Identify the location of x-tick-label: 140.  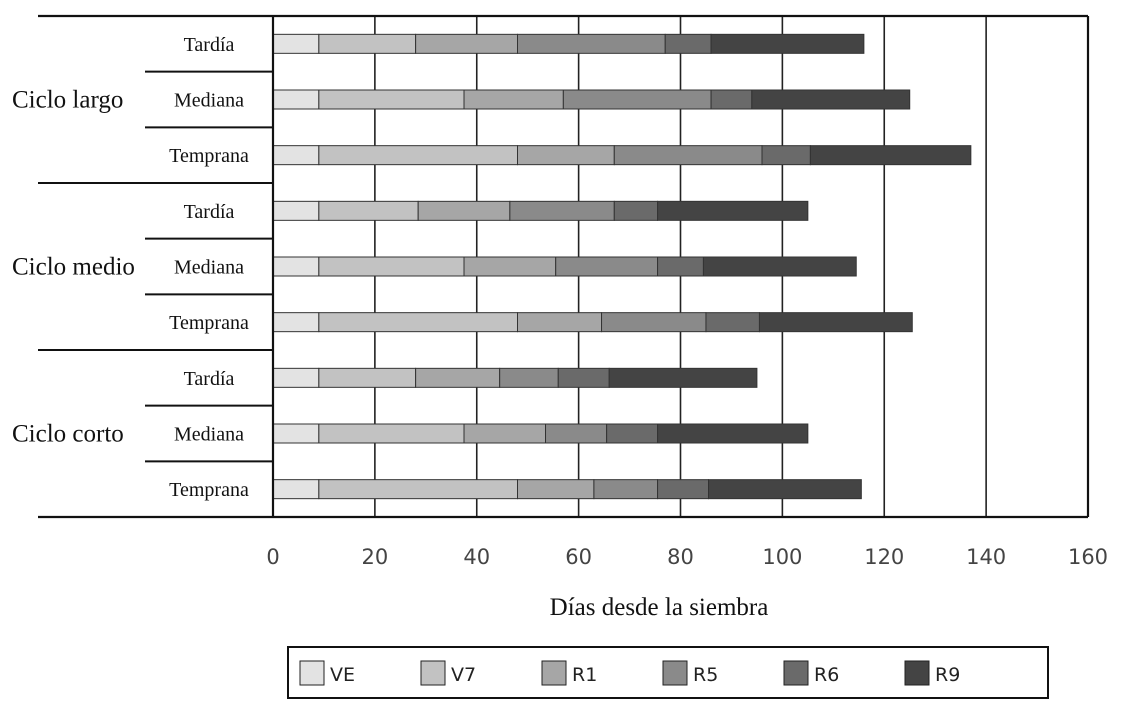
(986, 557).